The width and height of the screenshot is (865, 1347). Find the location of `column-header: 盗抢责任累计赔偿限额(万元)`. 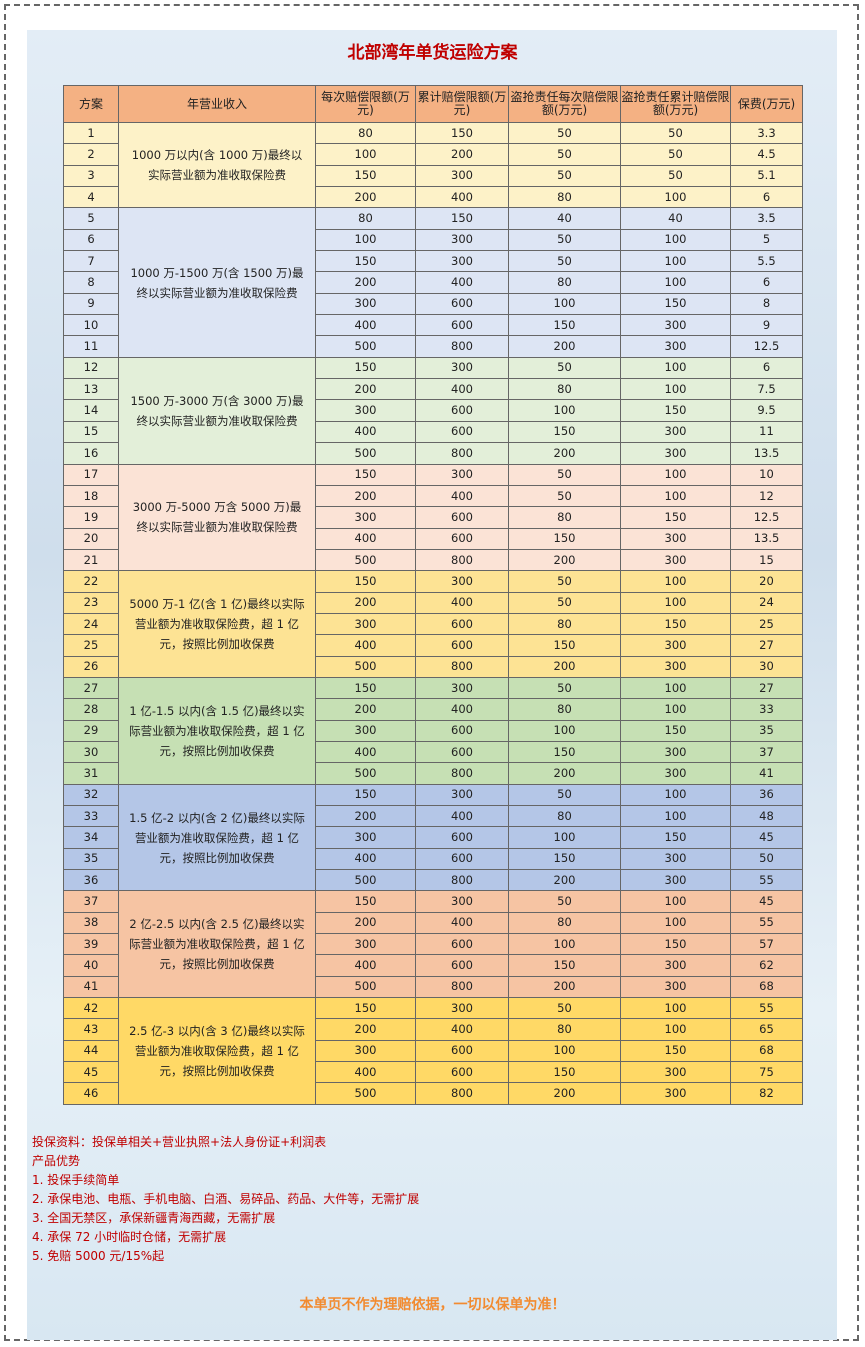

column-header: 盗抢责任累计赔偿限额(万元) is located at coordinates (675, 104).